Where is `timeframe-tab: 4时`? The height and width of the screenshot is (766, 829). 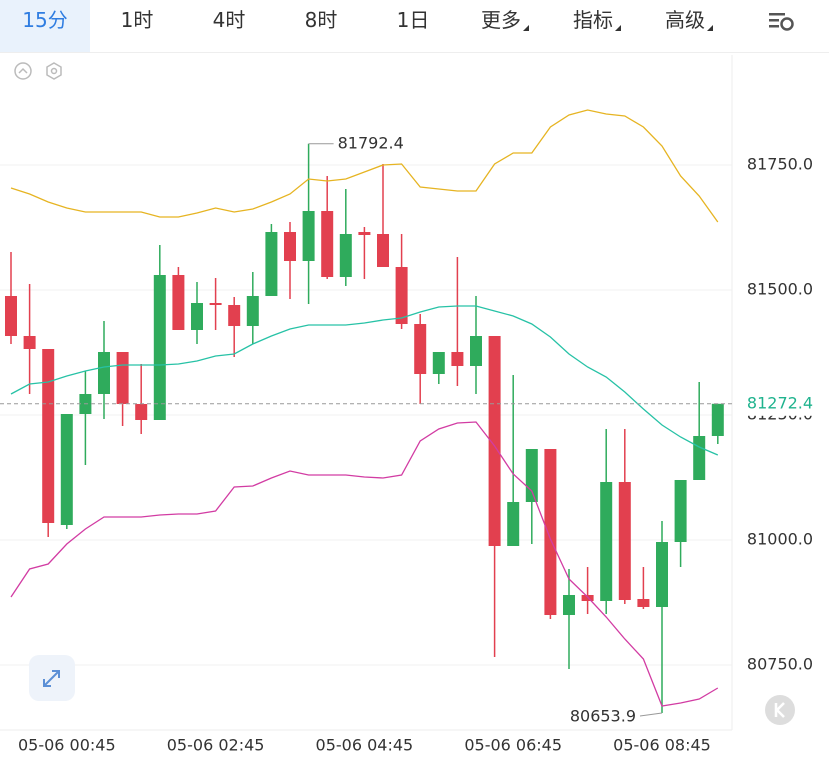
timeframe-tab: 4时 is located at coordinates (229, 26).